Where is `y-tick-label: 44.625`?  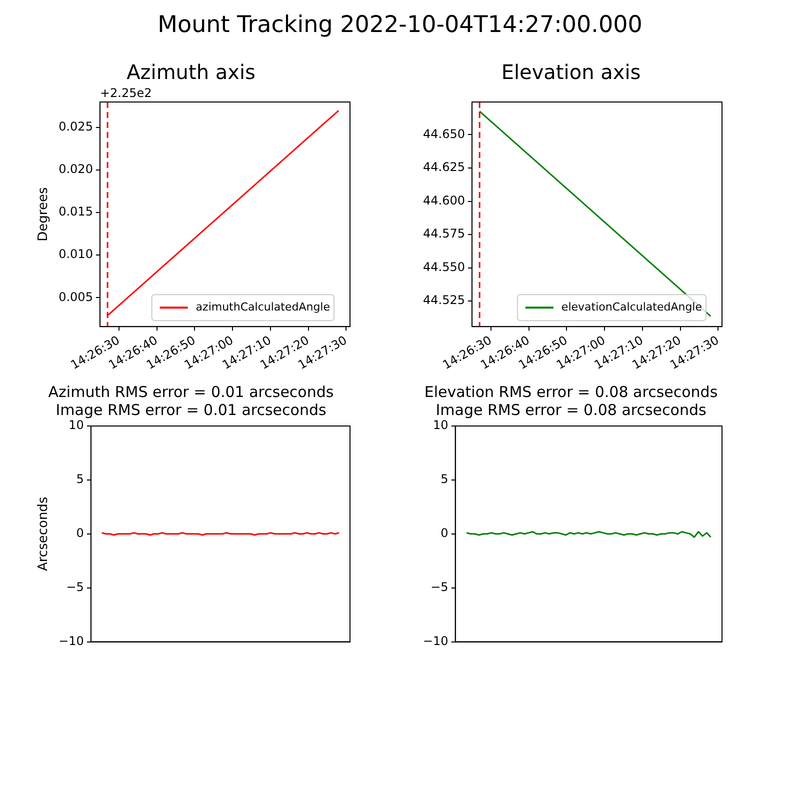
y-tick-label: 44.625 is located at coordinates (443, 167).